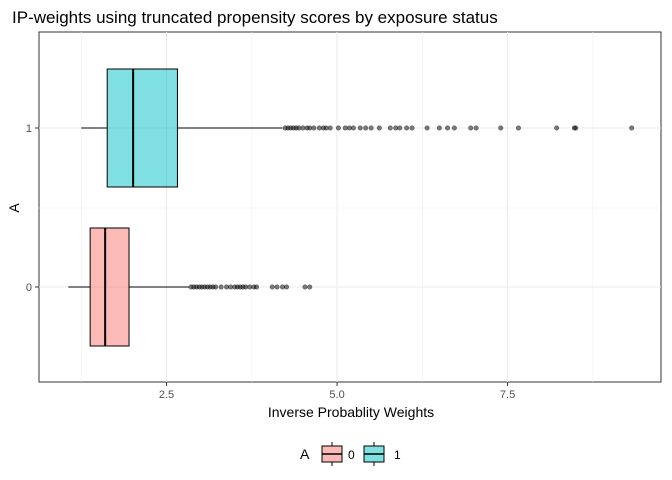 This screenshot has height=480, width=672. What do you see at coordinates (305, 454) in the screenshot?
I see `legend-title: A` at bounding box center [305, 454].